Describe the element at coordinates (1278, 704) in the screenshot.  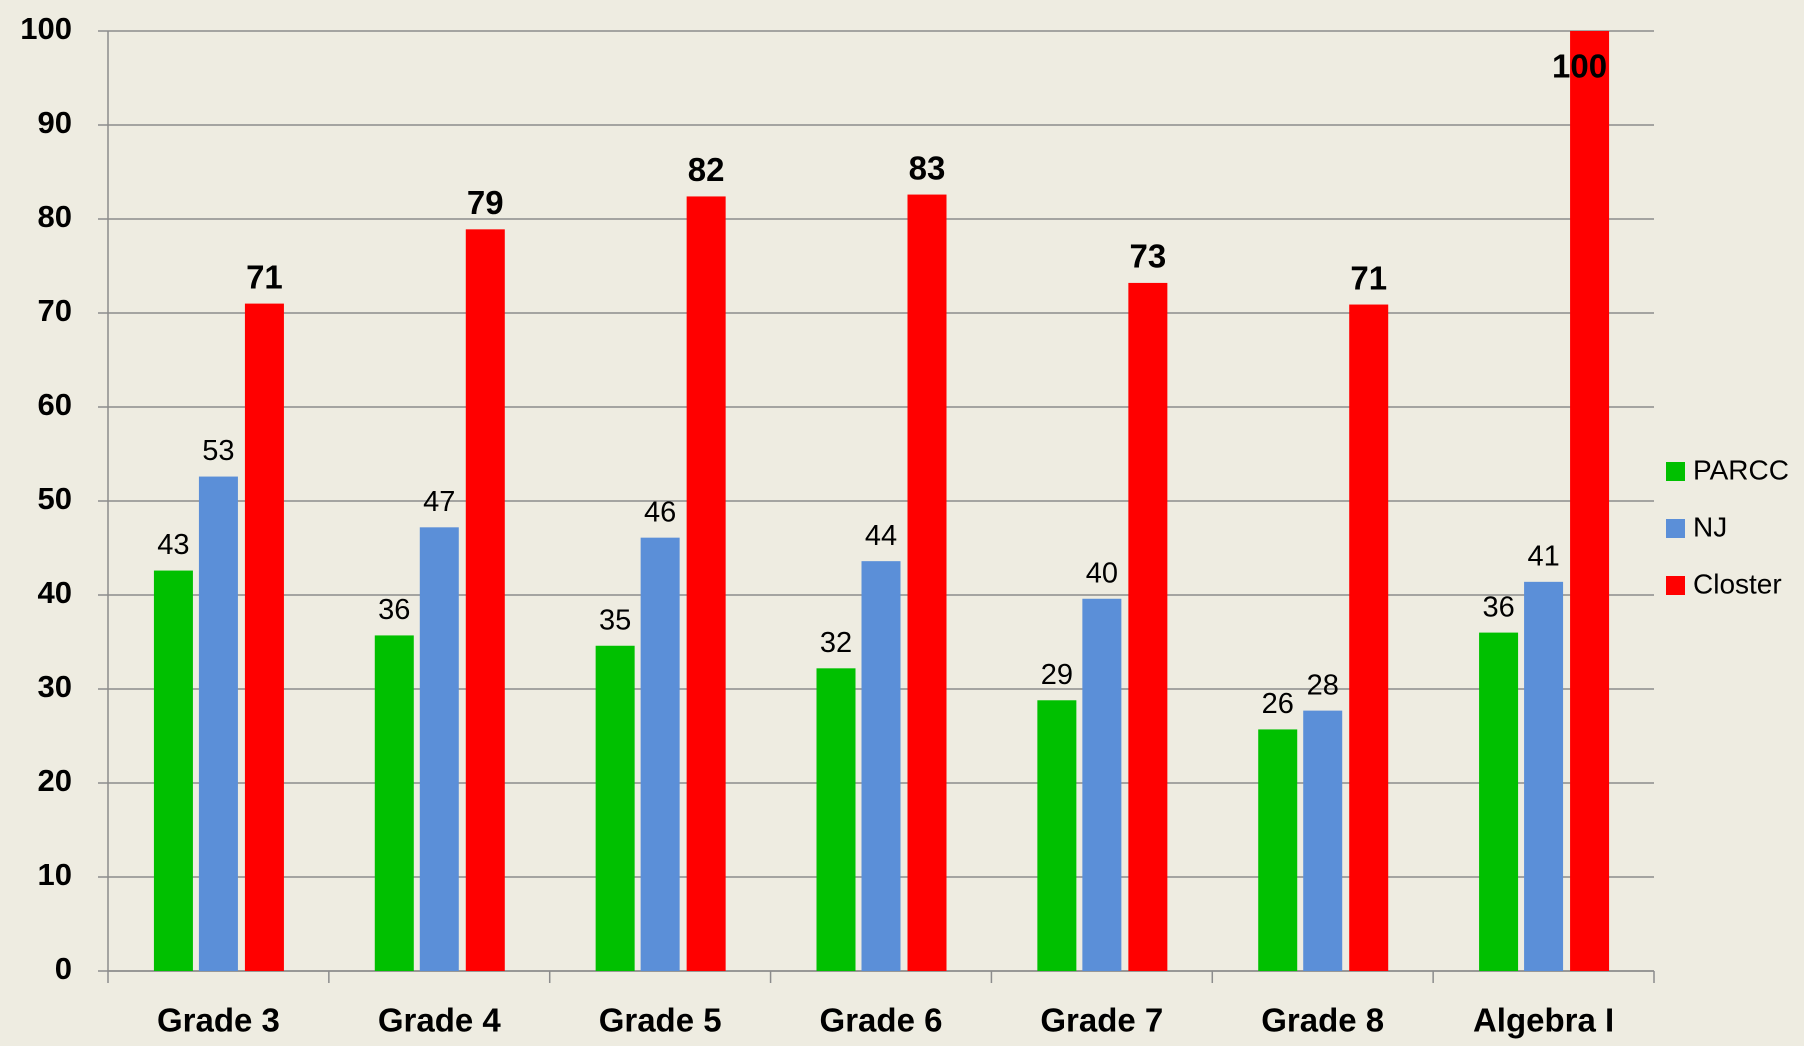
I see `data-label: 26` at that location.